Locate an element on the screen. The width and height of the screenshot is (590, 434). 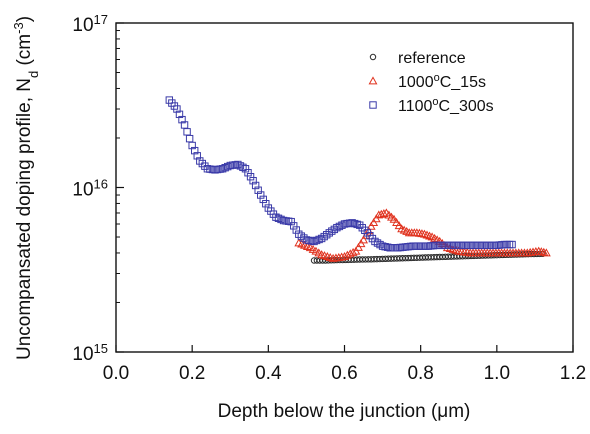
x-tick-label: 0.4 is located at coordinates (268, 373).